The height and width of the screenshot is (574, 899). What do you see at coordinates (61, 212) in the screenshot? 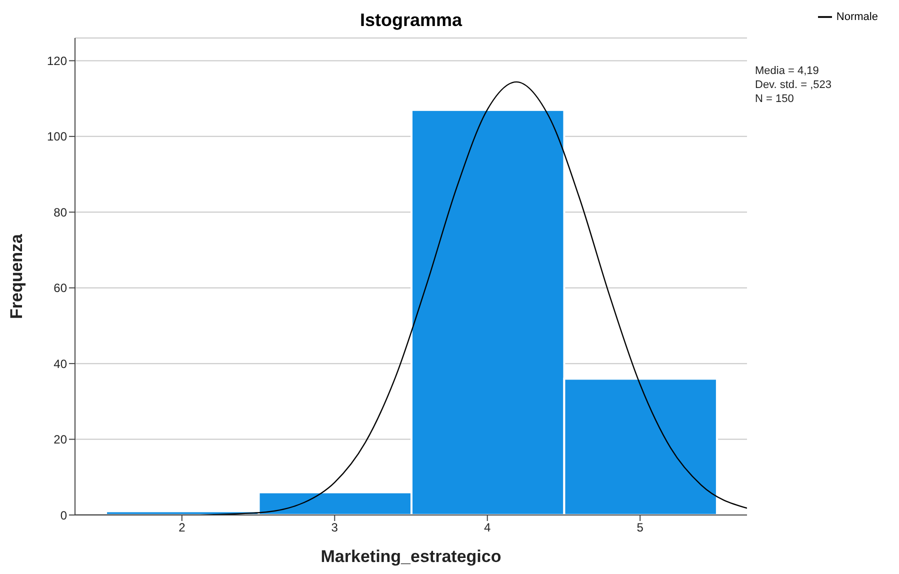
I see `y-tick-label: 80` at bounding box center [61, 212].